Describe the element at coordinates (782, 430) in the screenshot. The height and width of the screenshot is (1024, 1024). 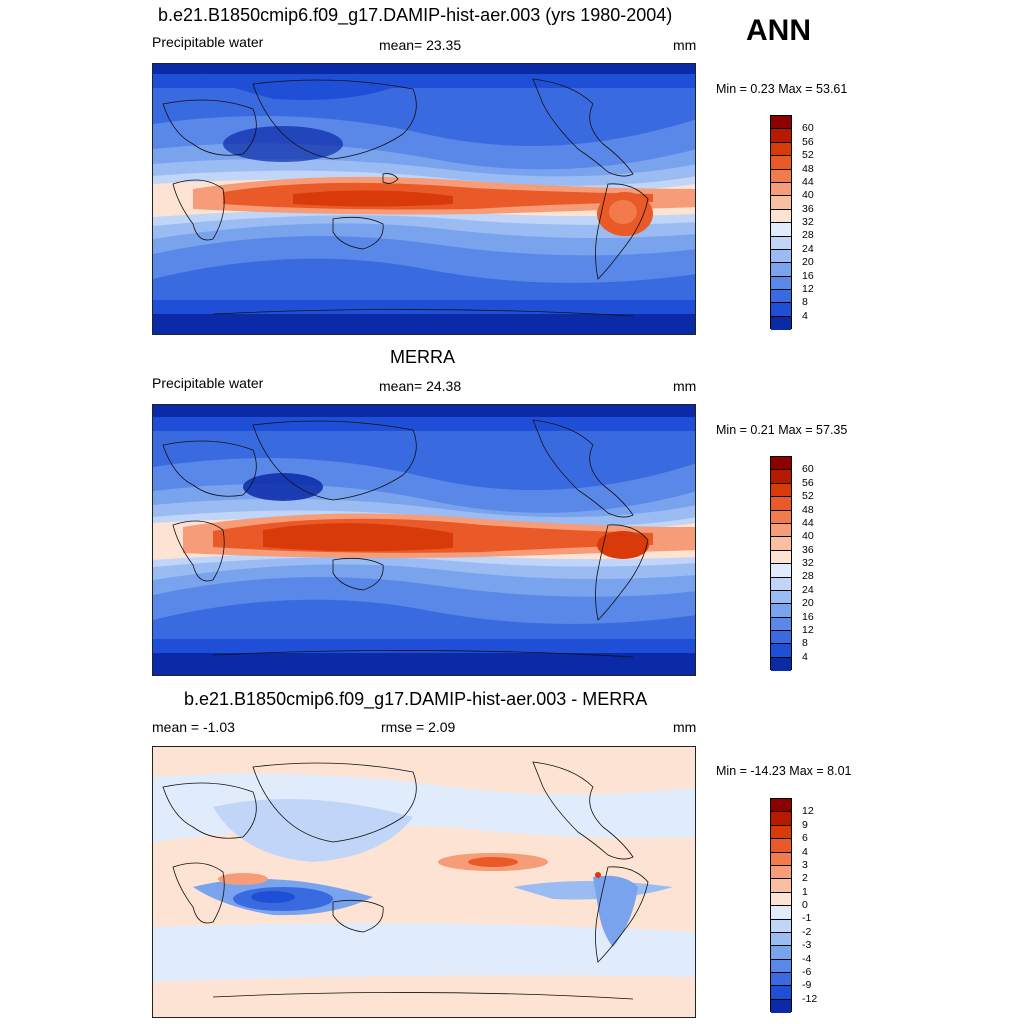
I see `minmax-label: Min = 0.21 Max = 57.35` at that location.